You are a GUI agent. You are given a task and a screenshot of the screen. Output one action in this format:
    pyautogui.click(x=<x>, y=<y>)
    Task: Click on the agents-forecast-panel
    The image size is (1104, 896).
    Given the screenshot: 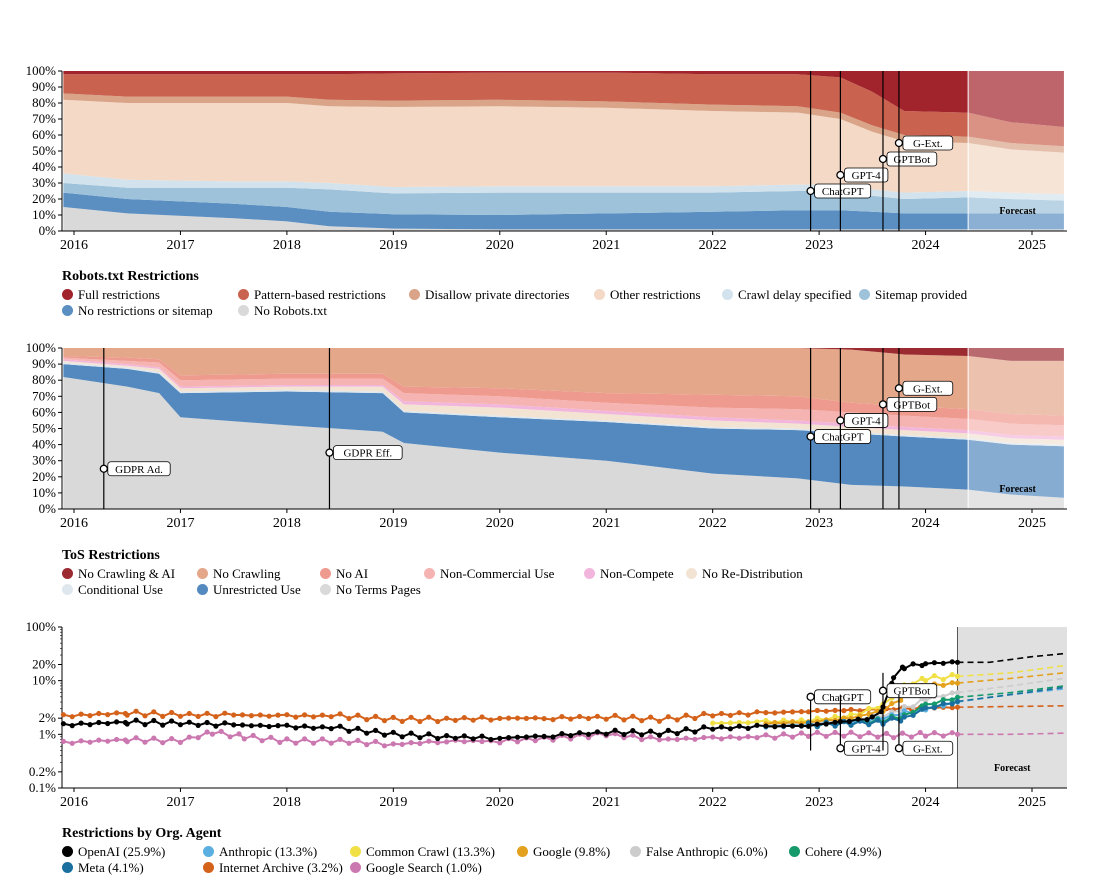 What is the action you would take?
    pyautogui.click(x=1012, y=707)
    